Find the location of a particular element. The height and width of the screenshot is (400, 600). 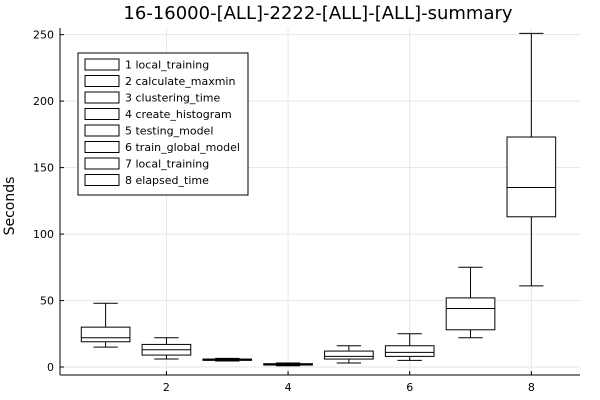

chart-title: 16-16000-[ALL]-2222-[ALL]-[ALL]-summary is located at coordinates (317, 13).